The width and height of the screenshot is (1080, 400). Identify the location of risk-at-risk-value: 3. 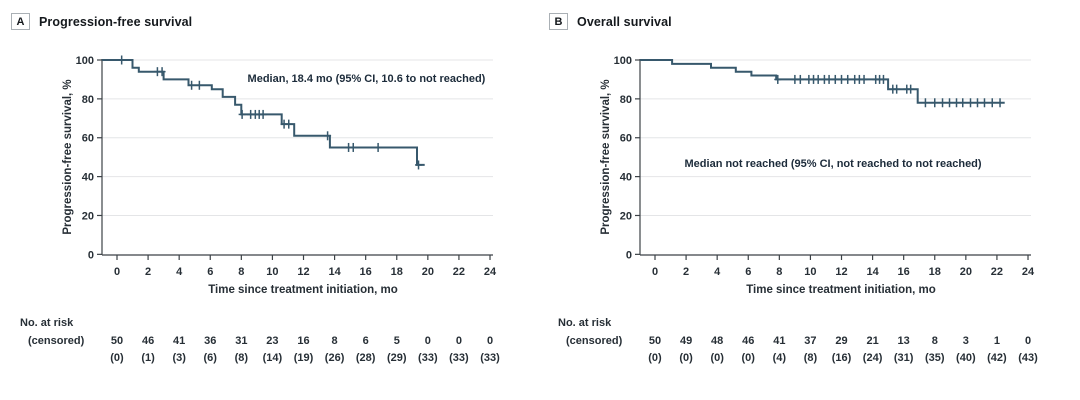
(966, 341).